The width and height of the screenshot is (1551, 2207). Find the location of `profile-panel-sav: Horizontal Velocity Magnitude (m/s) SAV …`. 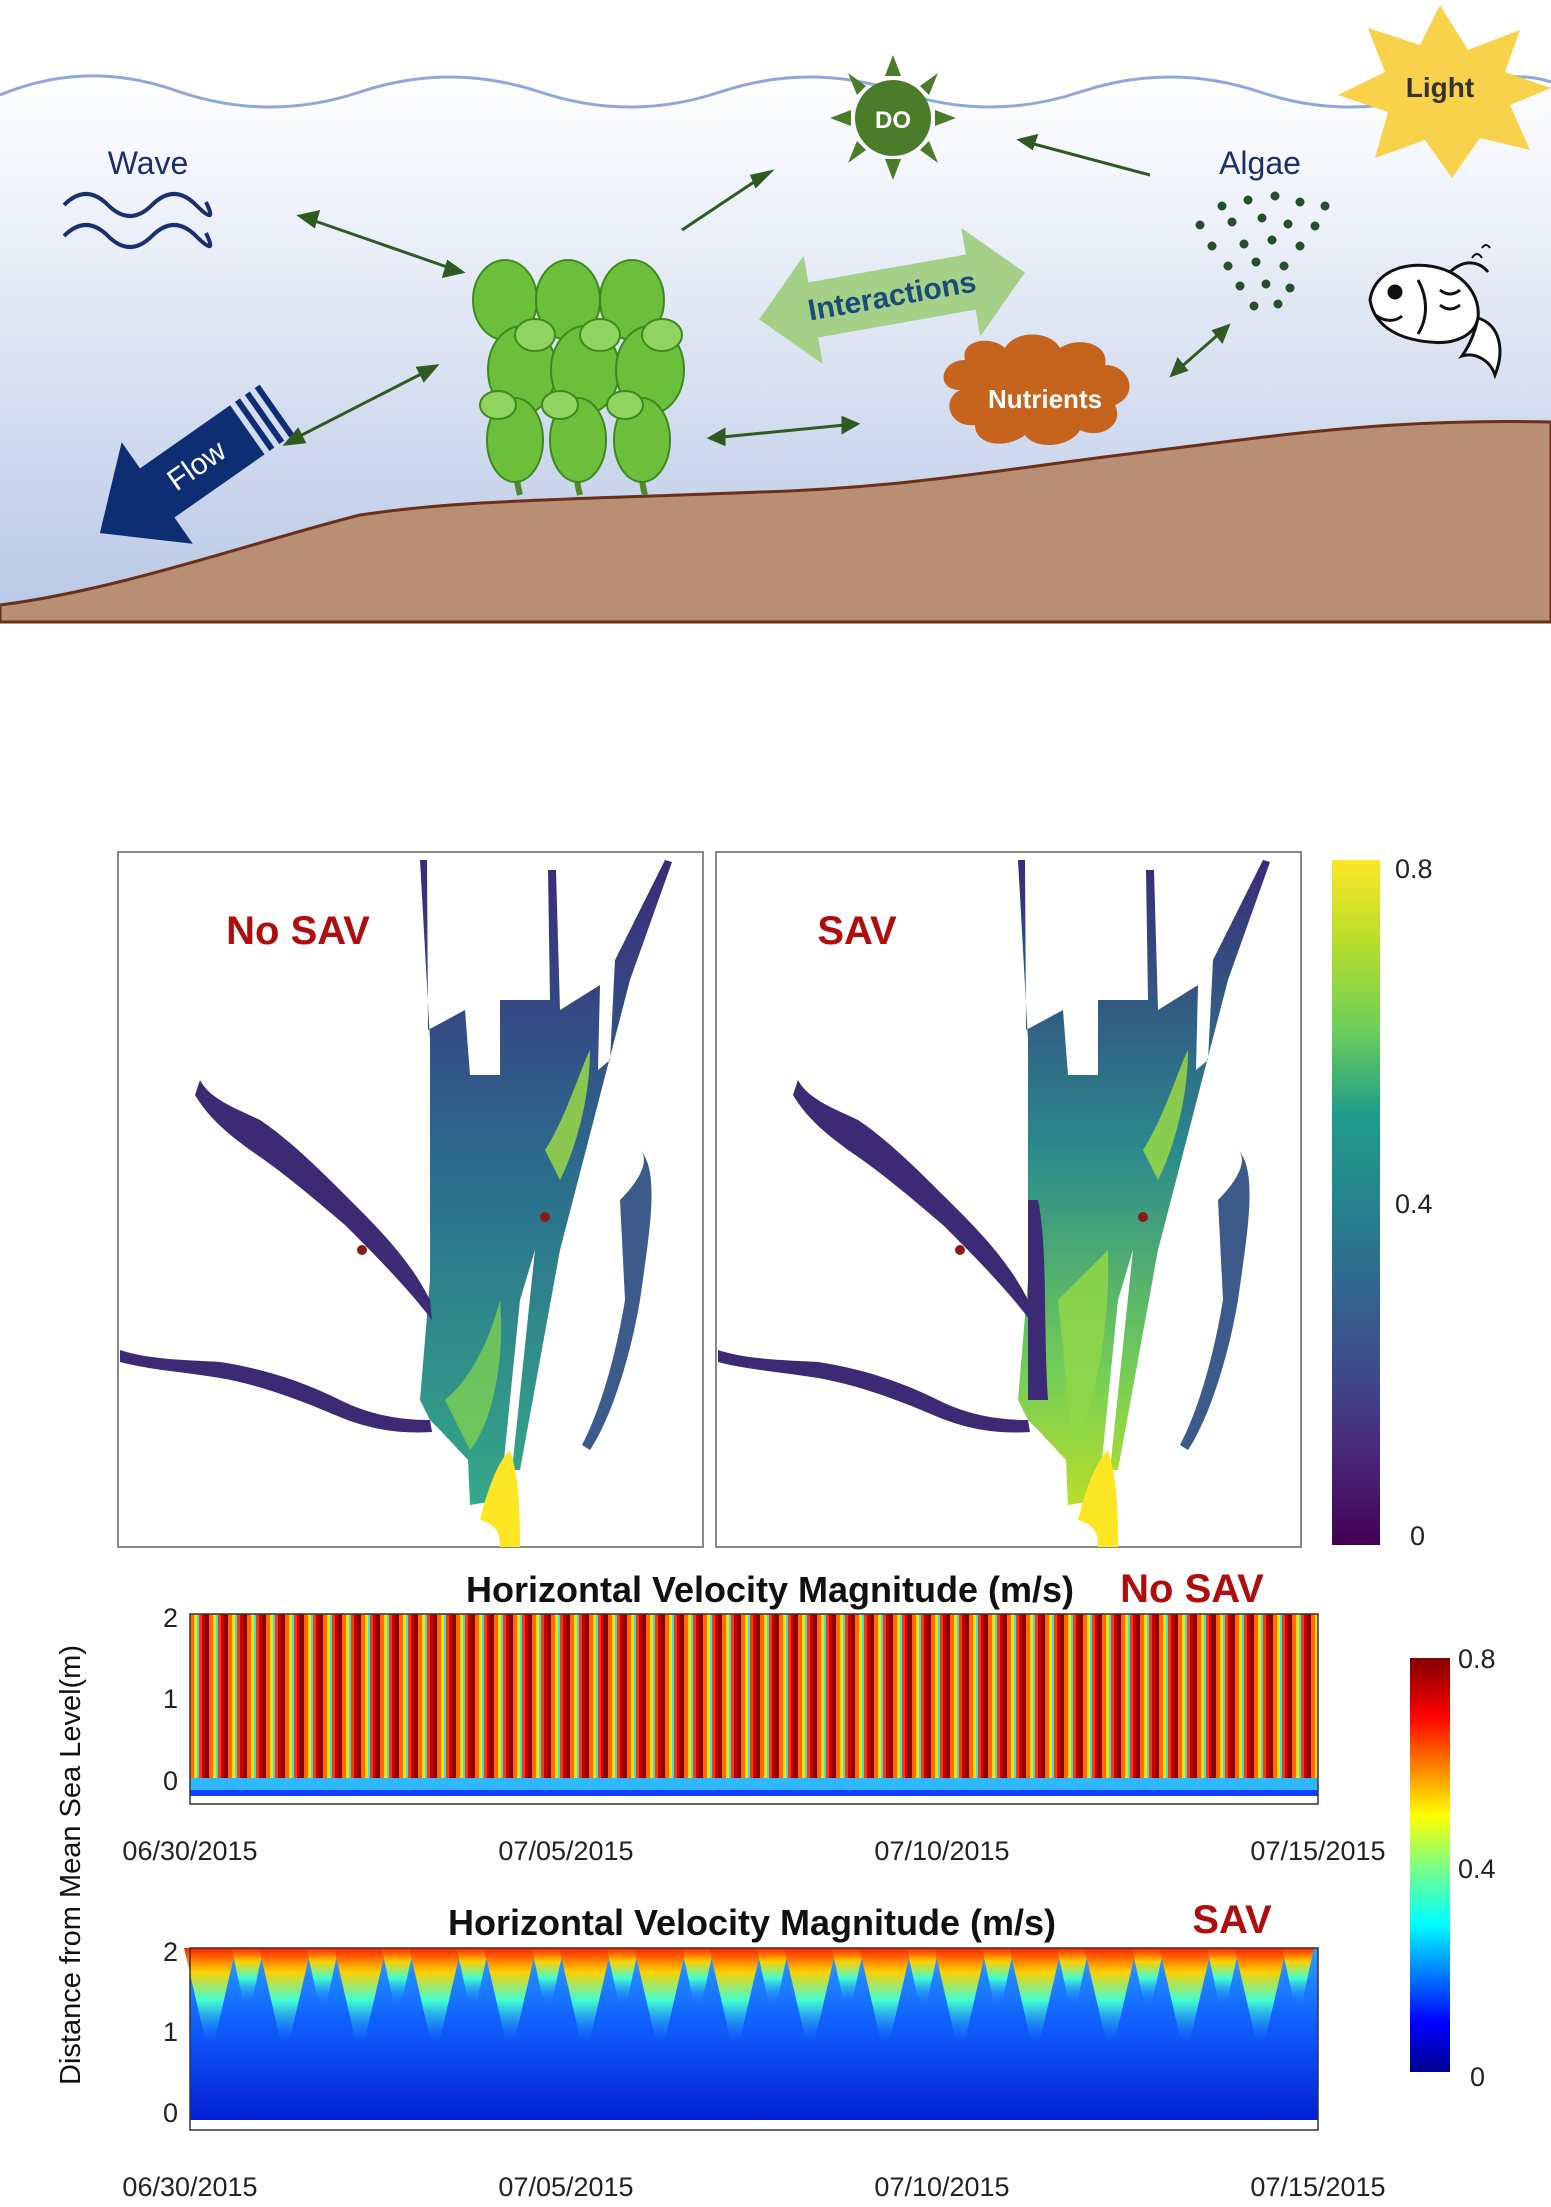

profile-panel-sav: Horizontal Velocity Magnitude (m/s) SAV … is located at coordinates (753, 2050).